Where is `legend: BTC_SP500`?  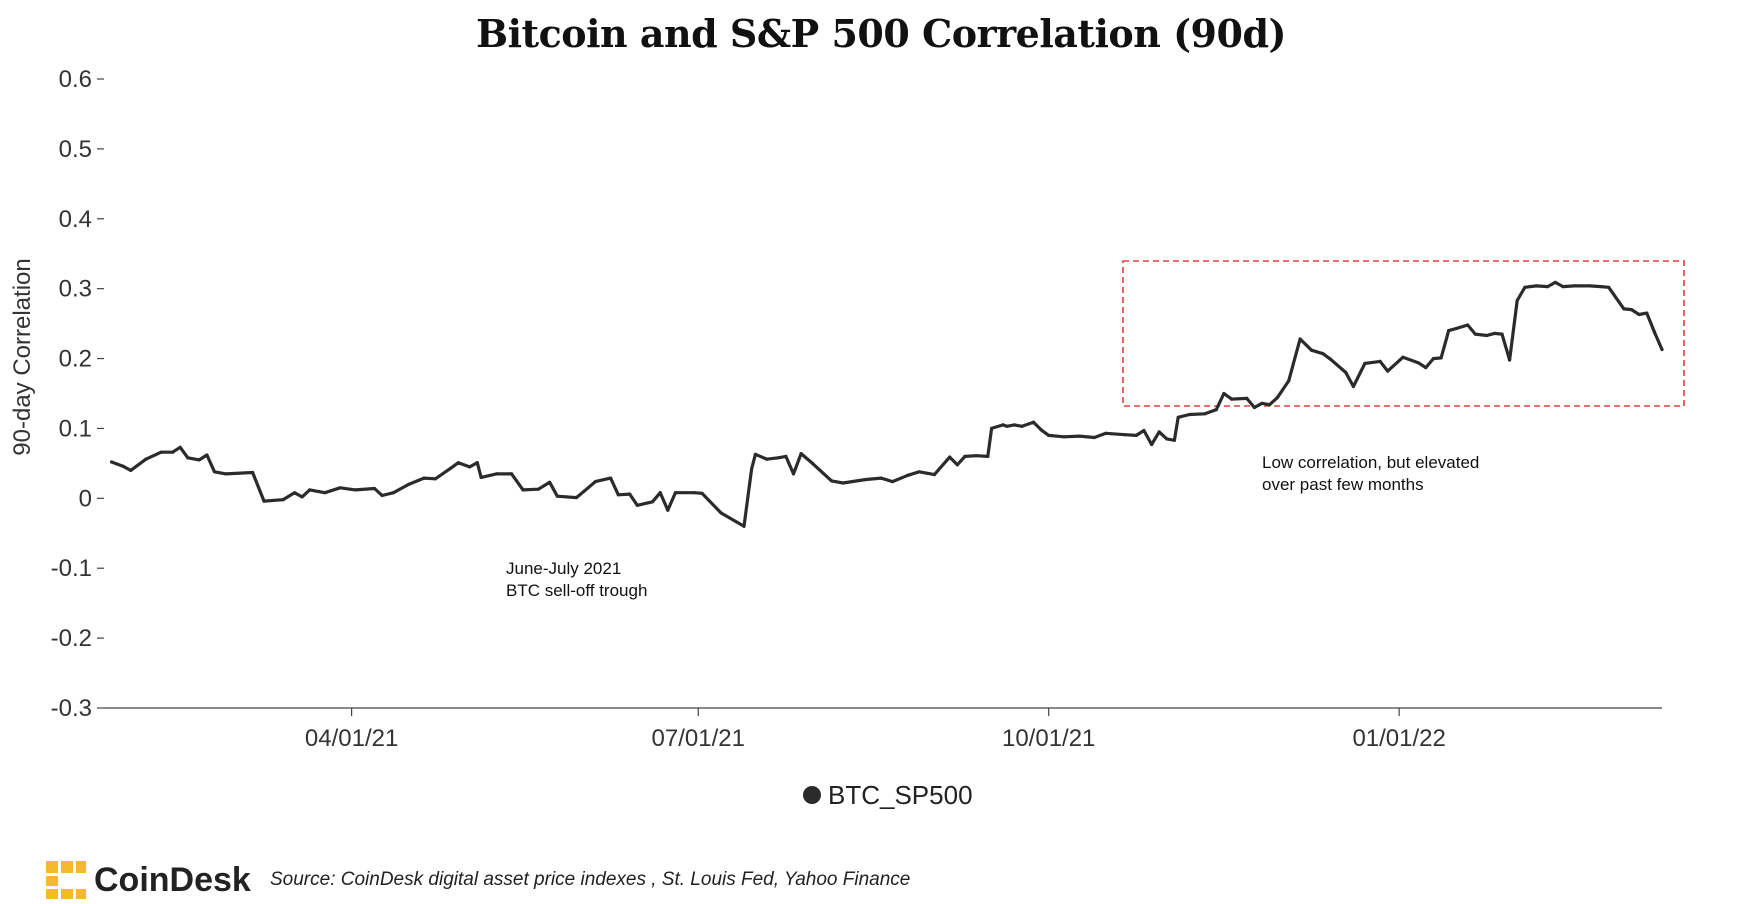
legend: BTC_SP500 is located at coordinates (888, 795).